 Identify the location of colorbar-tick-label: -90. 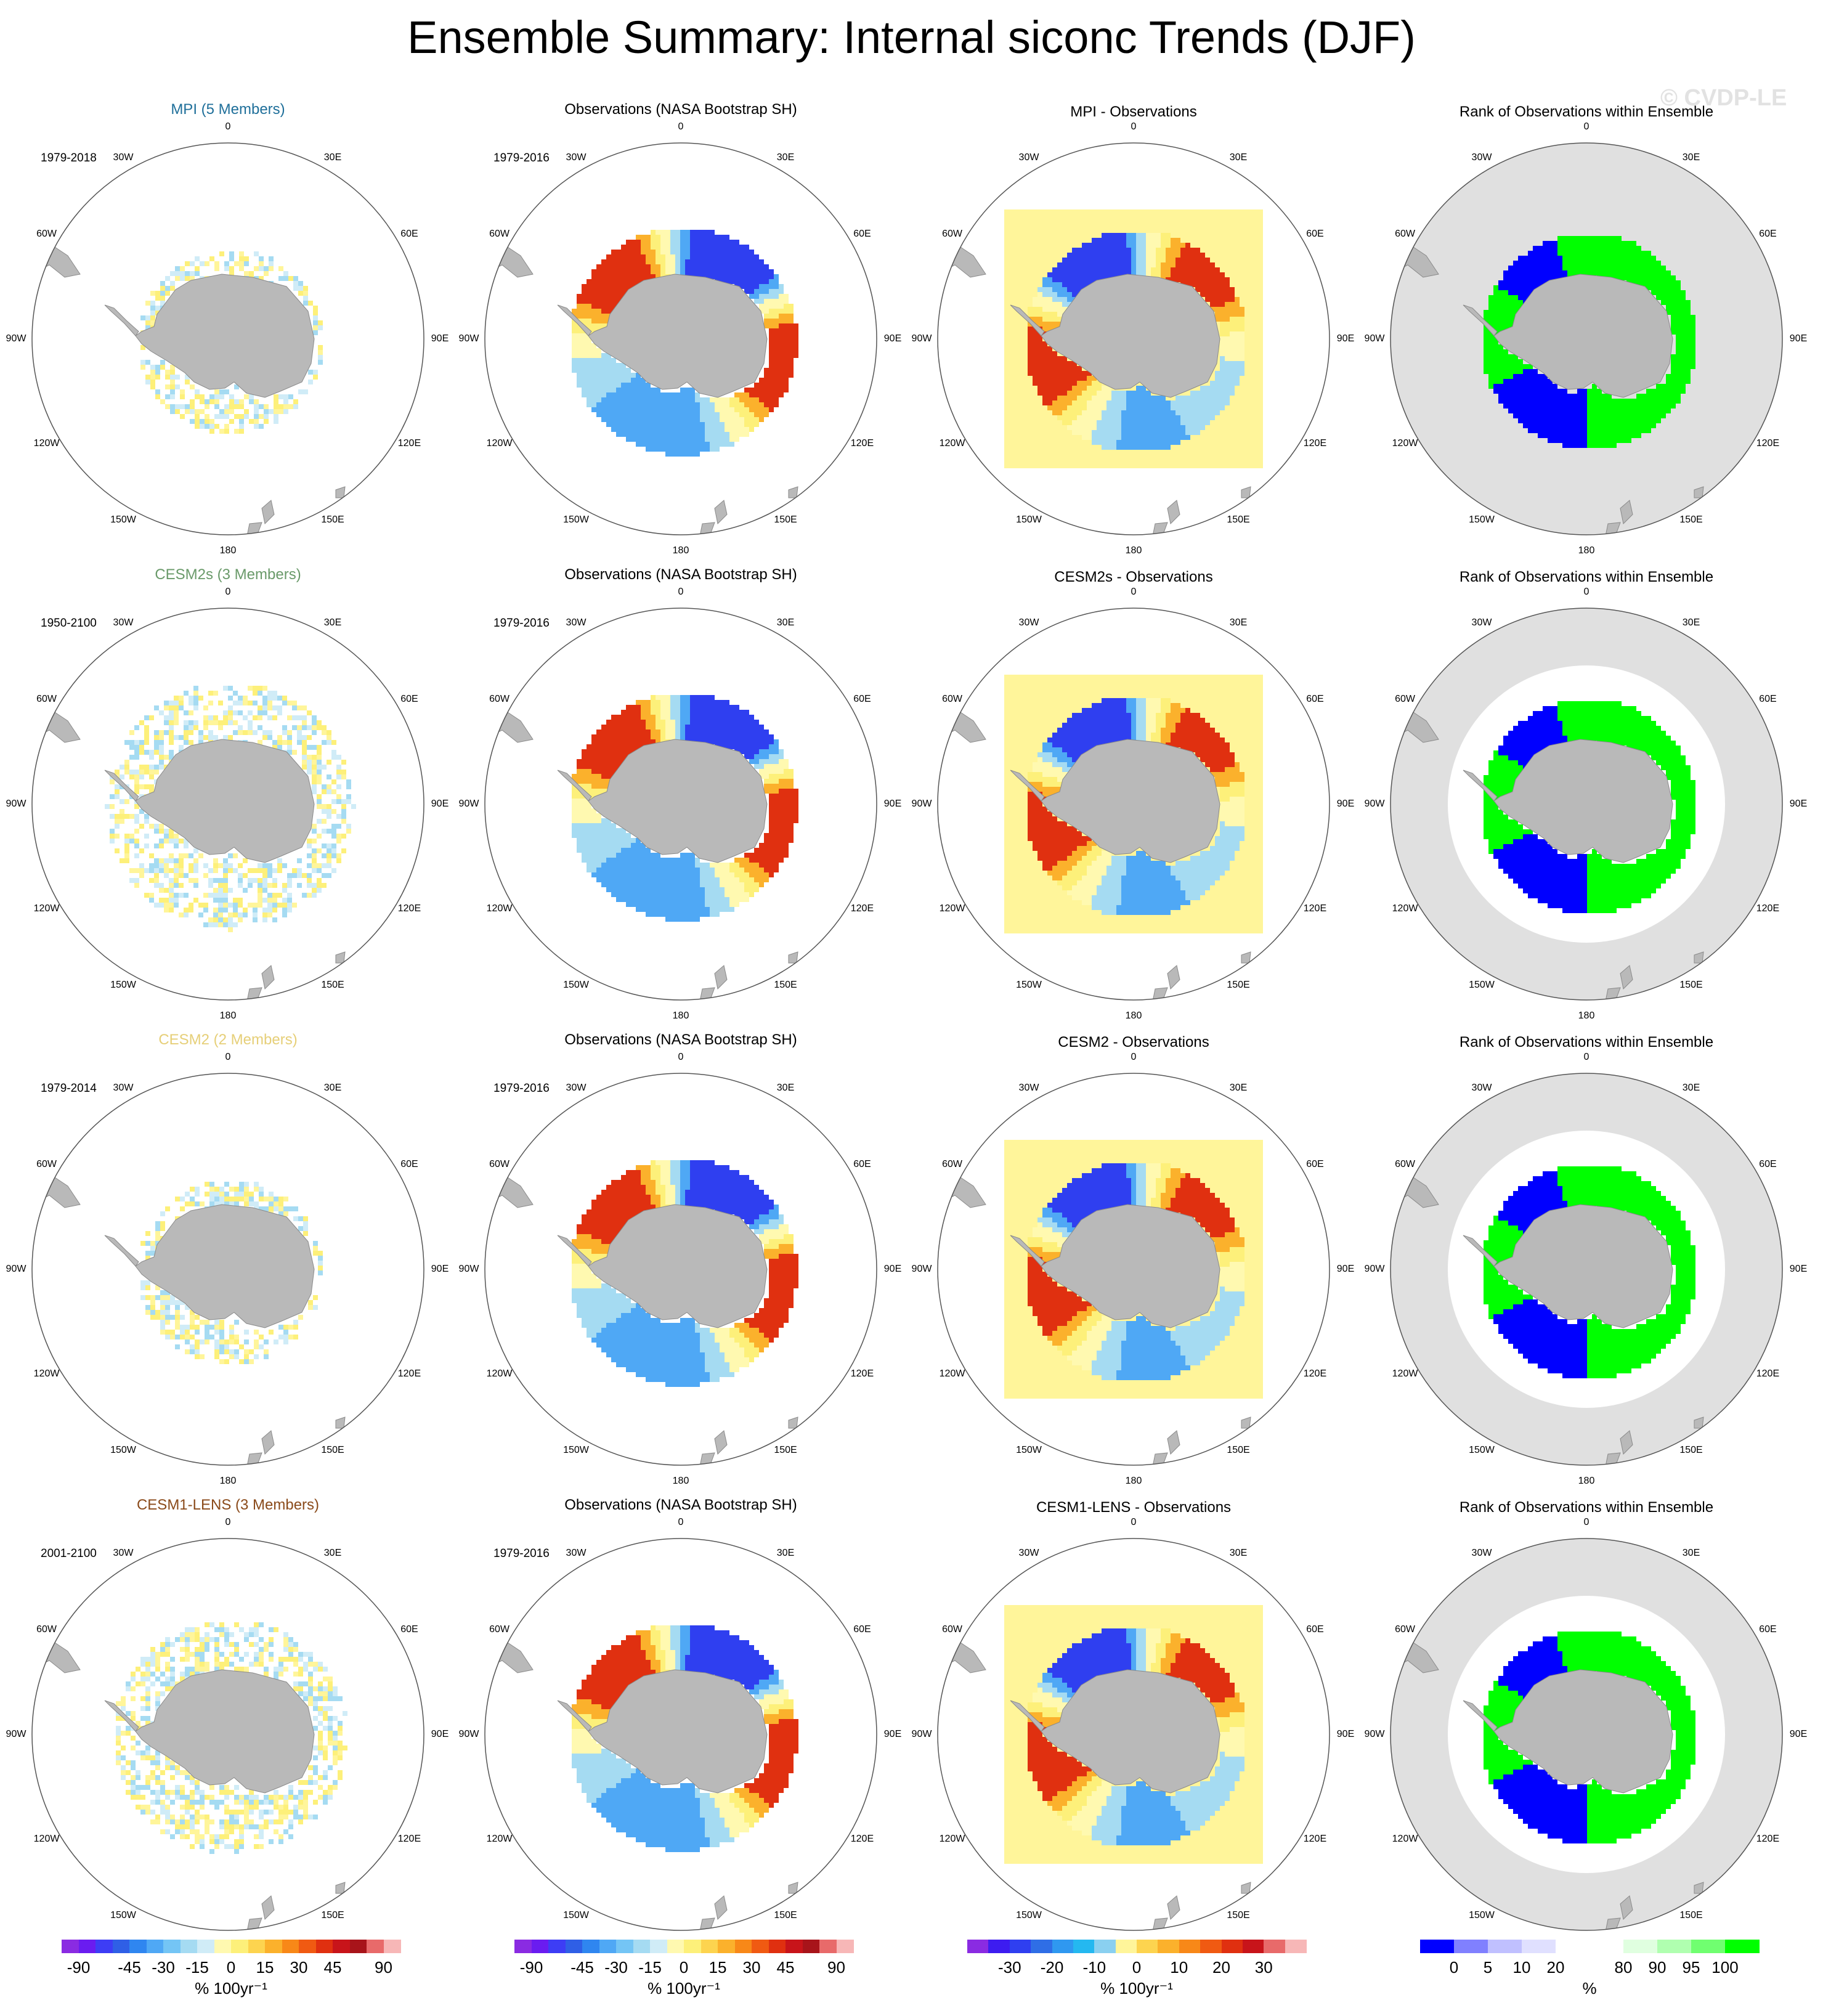
(531, 1967).